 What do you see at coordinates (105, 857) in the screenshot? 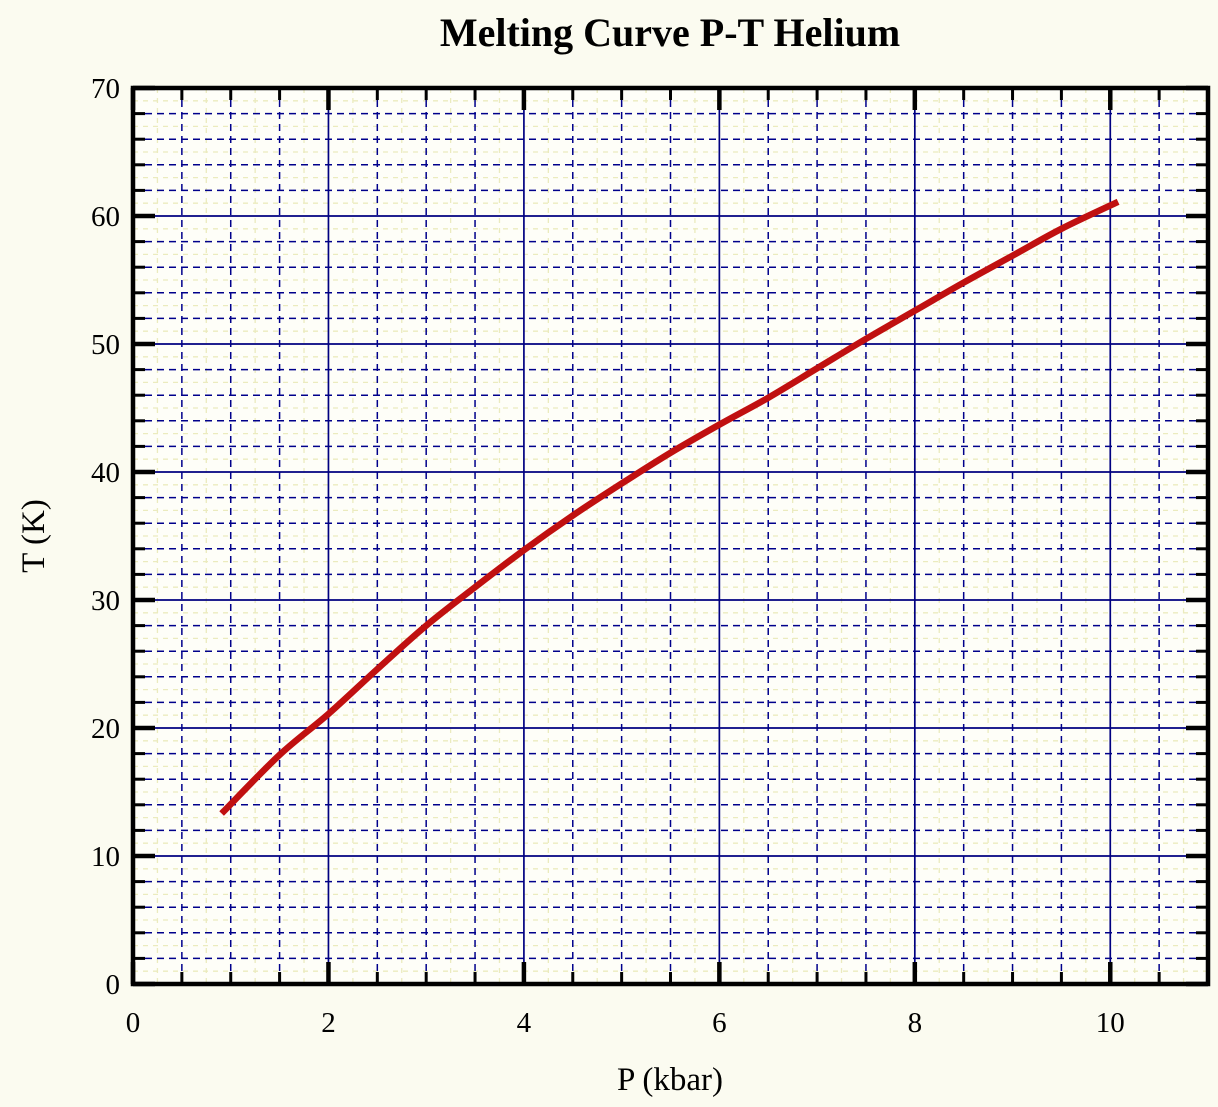
I see `y-tick-label: 10` at bounding box center [105, 857].